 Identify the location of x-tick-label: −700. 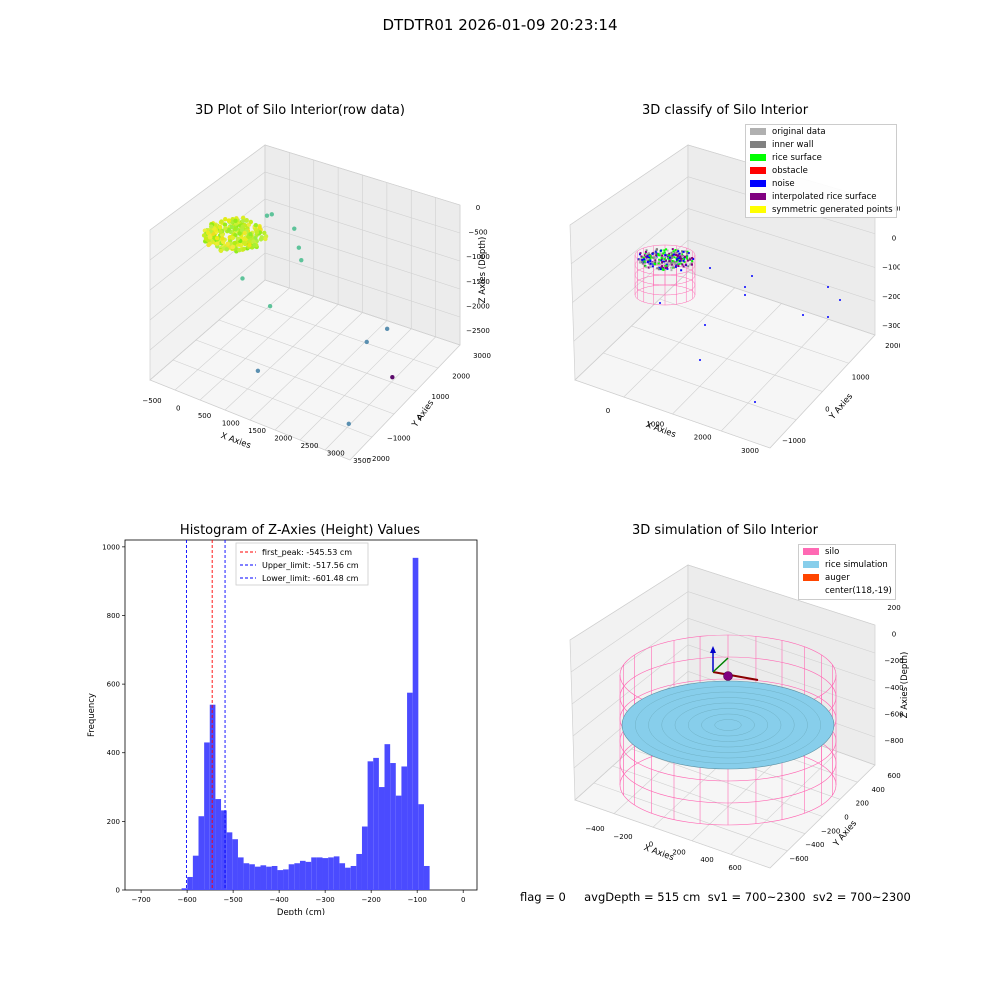
(140, 900).